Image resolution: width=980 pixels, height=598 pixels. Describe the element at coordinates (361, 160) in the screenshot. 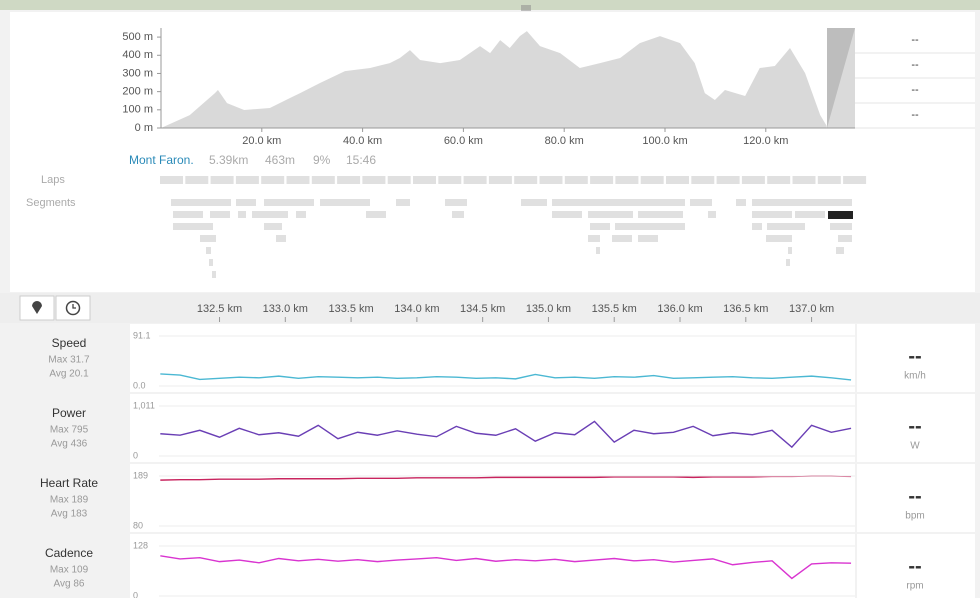

I see `segment-time: 15:46` at that location.